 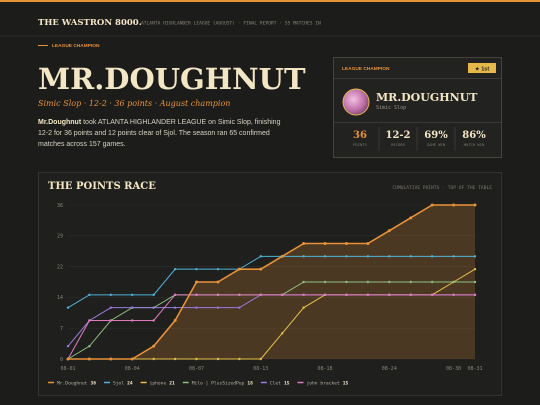 I want to click on top-accent, so click(x=270, y=1).